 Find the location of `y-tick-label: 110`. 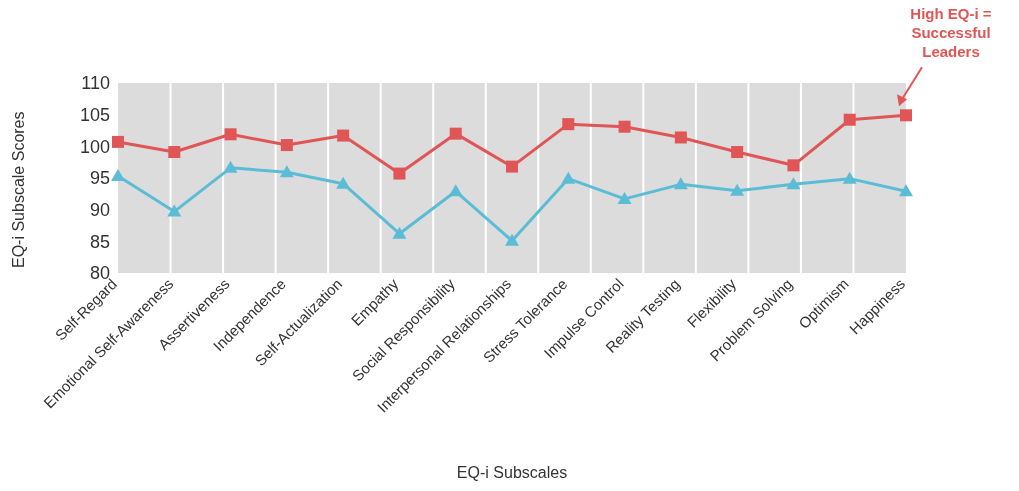

y-tick-label: 110 is located at coordinates (95, 83).